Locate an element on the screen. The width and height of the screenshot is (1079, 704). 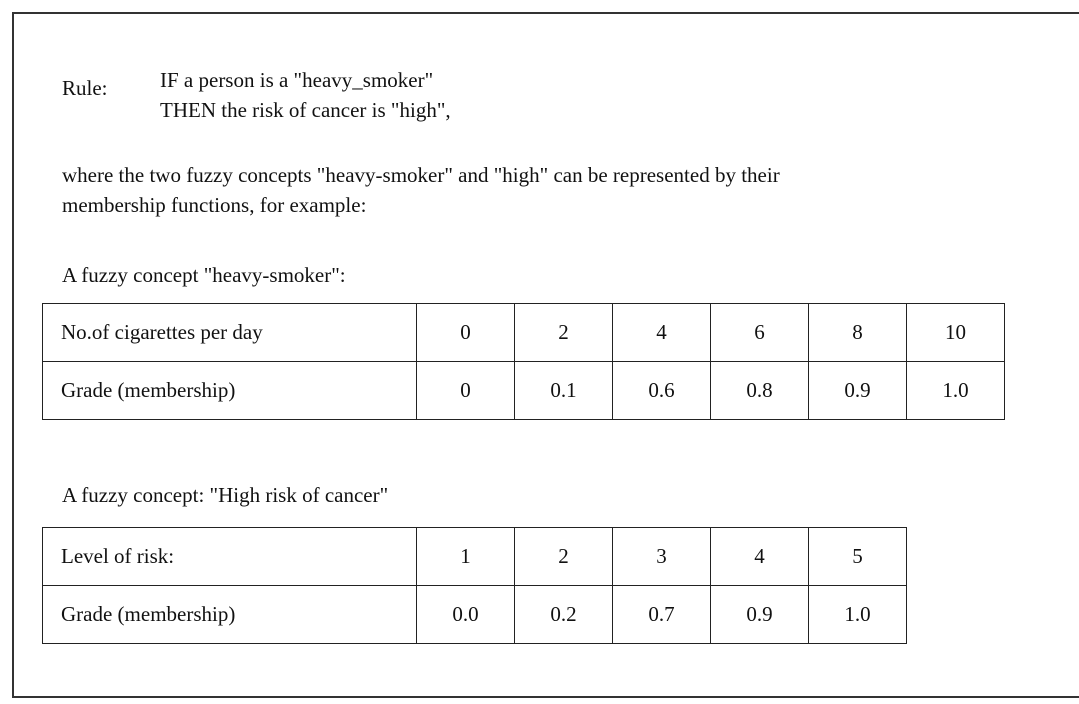
table-row: No.of cigarettes per day 0 2 4 6 8 10 is located at coordinates (523, 332).